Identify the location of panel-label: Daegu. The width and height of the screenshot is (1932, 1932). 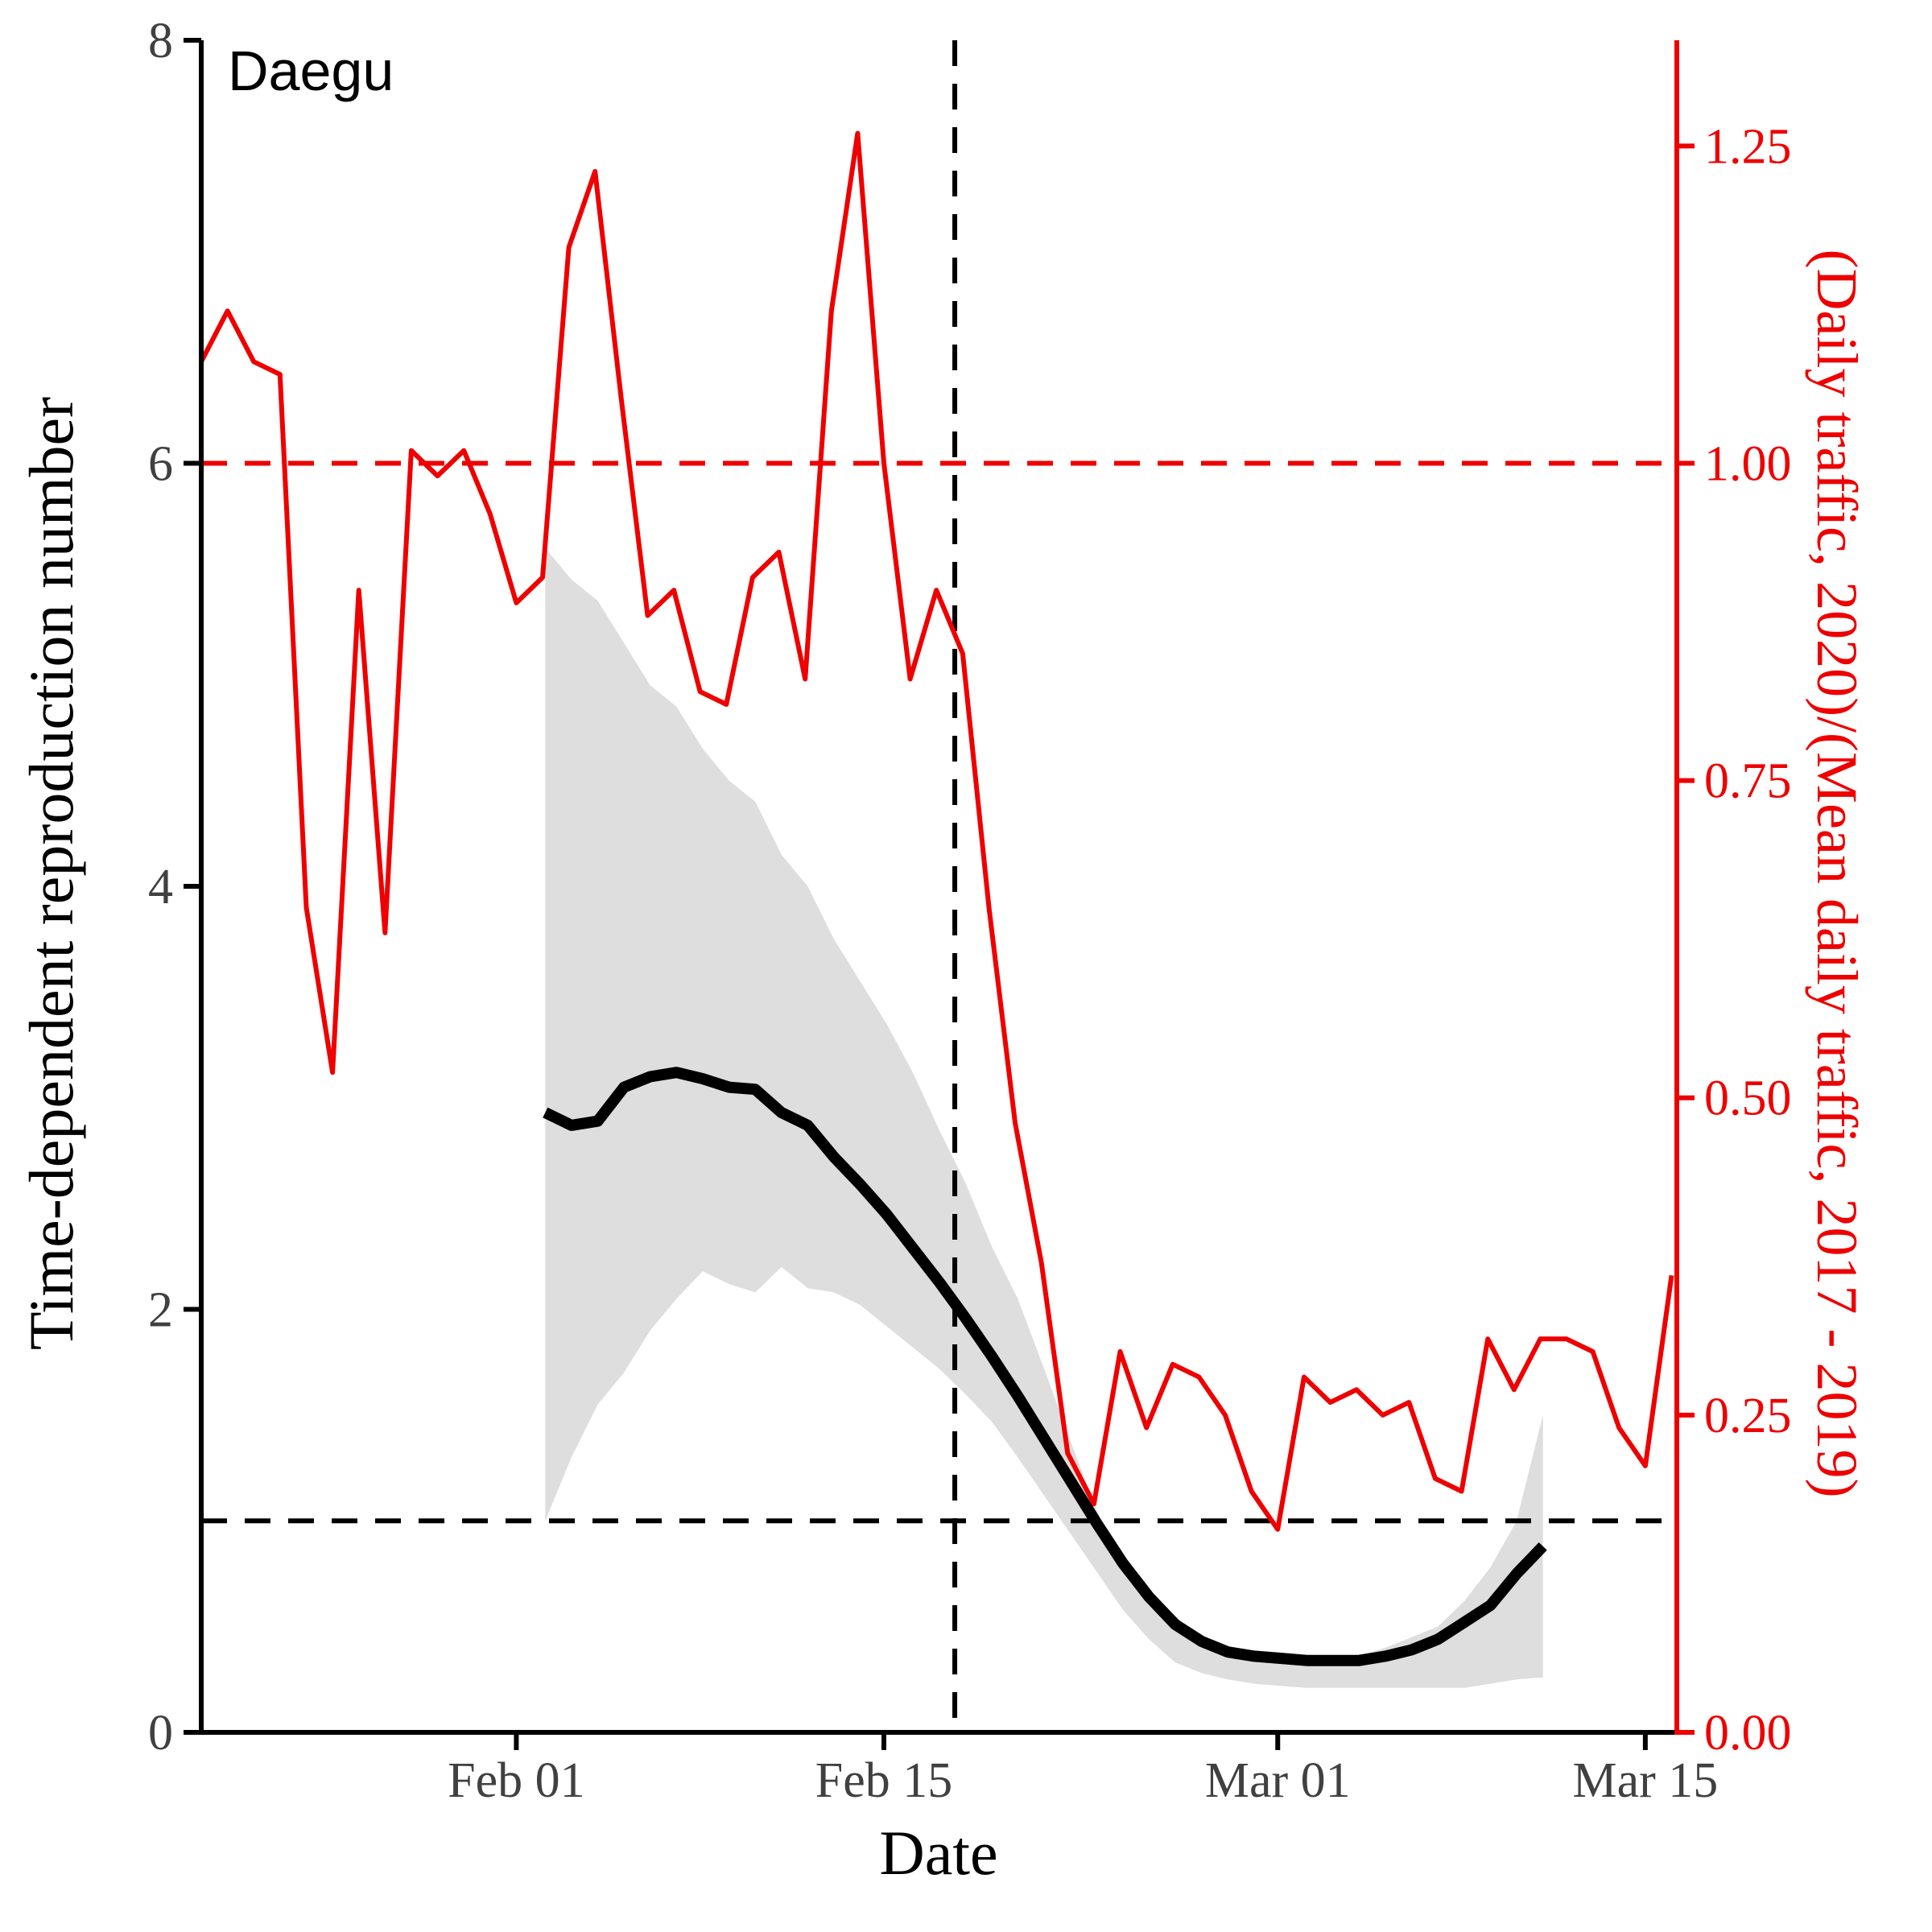
(311, 70).